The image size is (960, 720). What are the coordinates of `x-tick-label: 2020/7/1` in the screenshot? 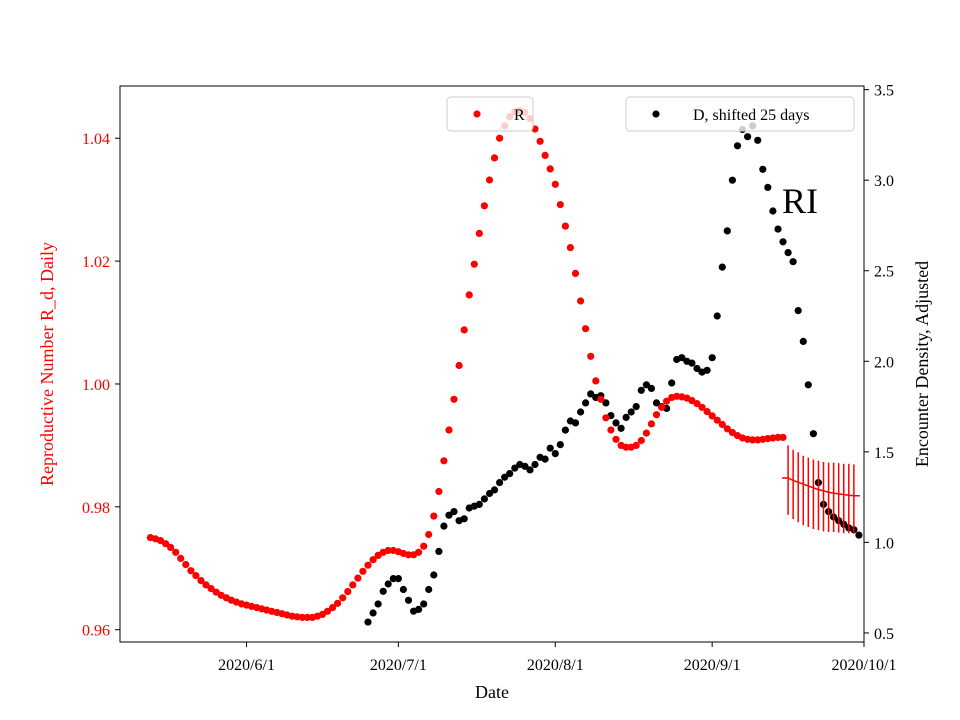 It's located at (398, 665).